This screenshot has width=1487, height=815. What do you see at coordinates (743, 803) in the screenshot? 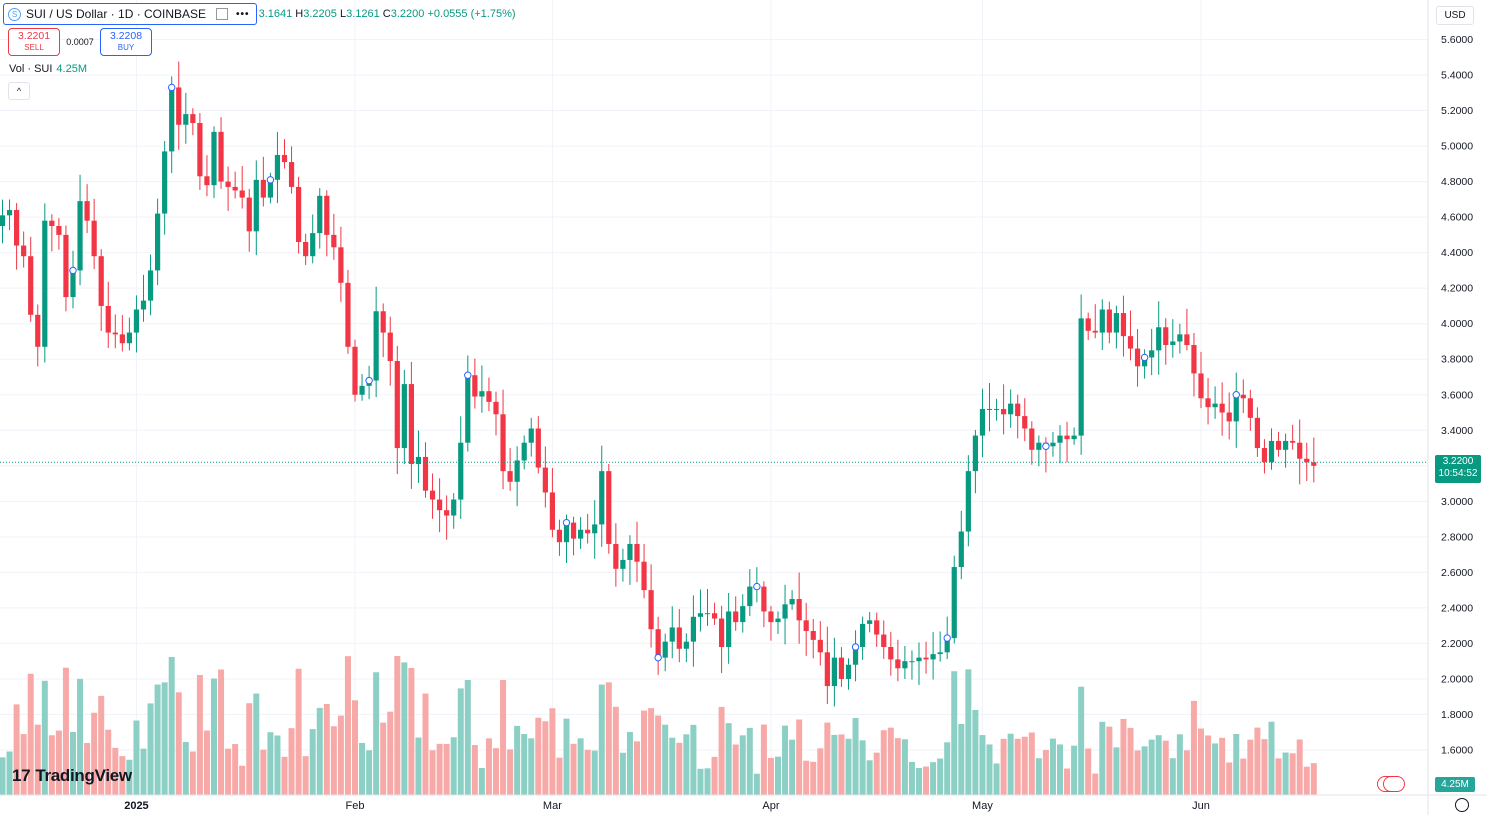
I see `time-axis: 2025 Feb Mar Apr May Jun` at bounding box center [743, 803].